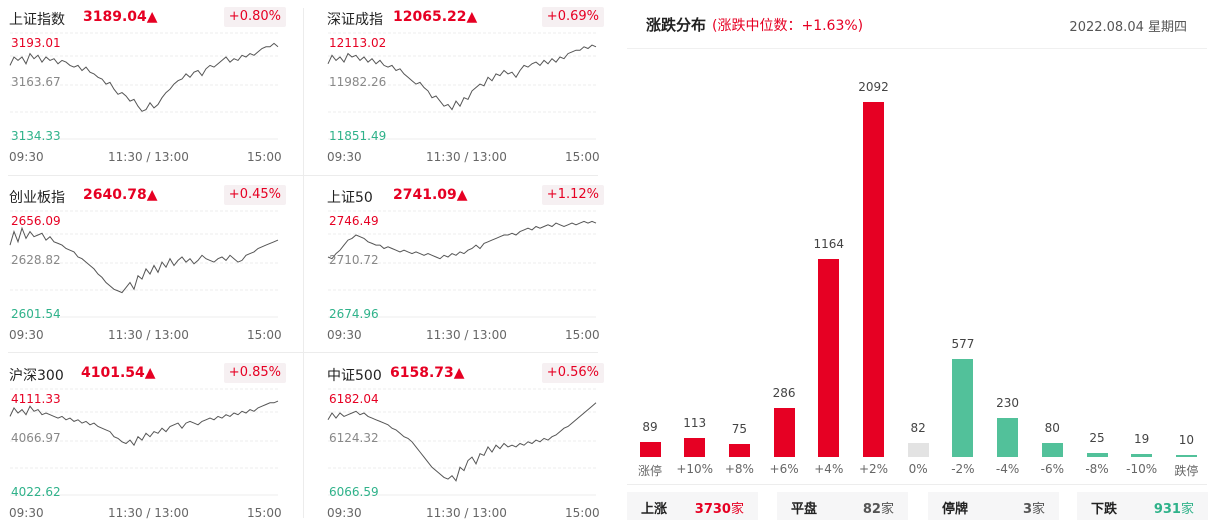  Describe the element at coordinates (878, 507) in the screenshot. I see `summary-value: 82家` at that location.